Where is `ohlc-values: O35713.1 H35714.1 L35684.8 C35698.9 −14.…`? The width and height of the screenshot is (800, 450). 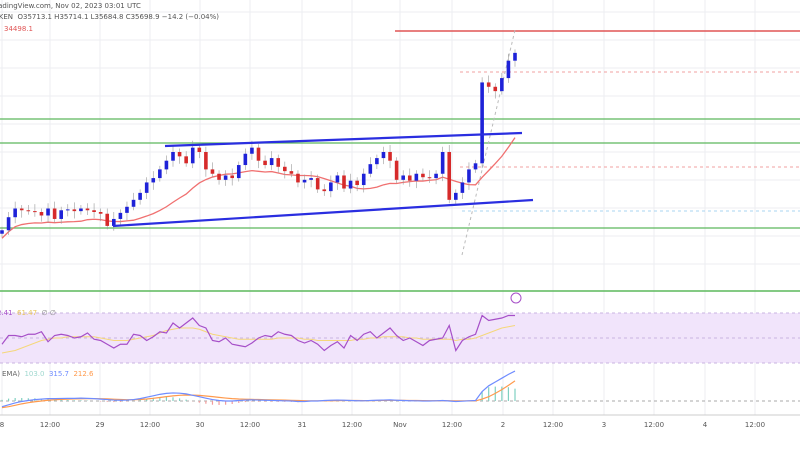 ohlc-values: O35713.1 H35714.1 L35684.8 C35698.9 −14.… is located at coordinates (118, 17).